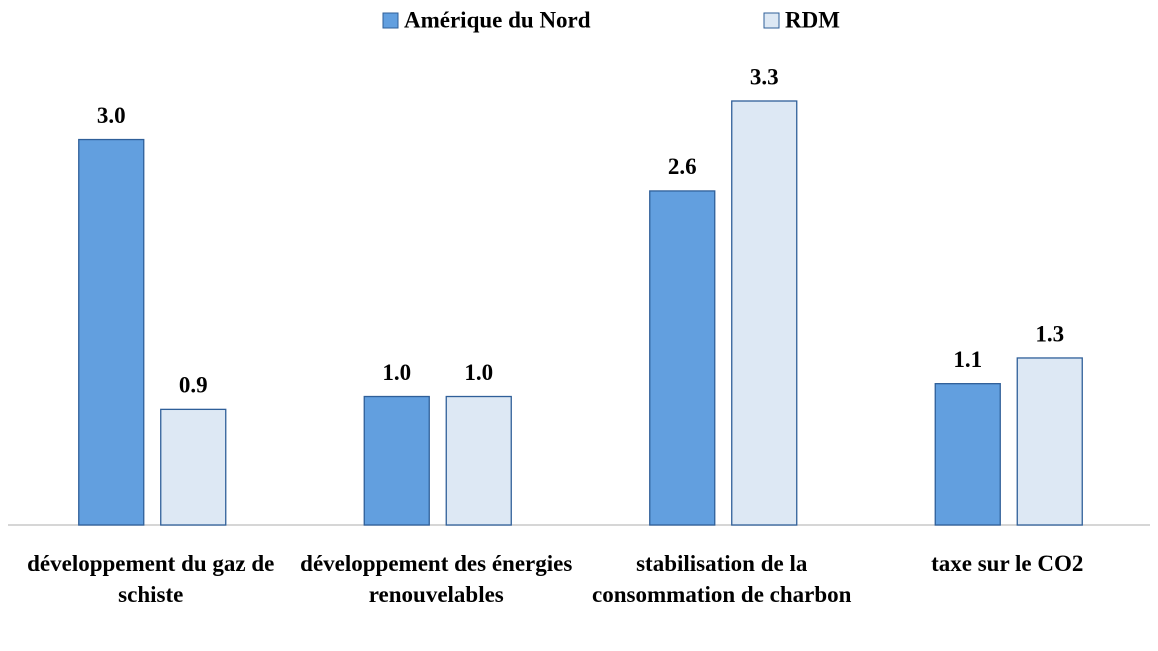 This screenshot has height=651, width=1158. What do you see at coordinates (436, 579) in the screenshot?
I see `x-tick-label: développement des énergies renouvelables` at bounding box center [436, 579].